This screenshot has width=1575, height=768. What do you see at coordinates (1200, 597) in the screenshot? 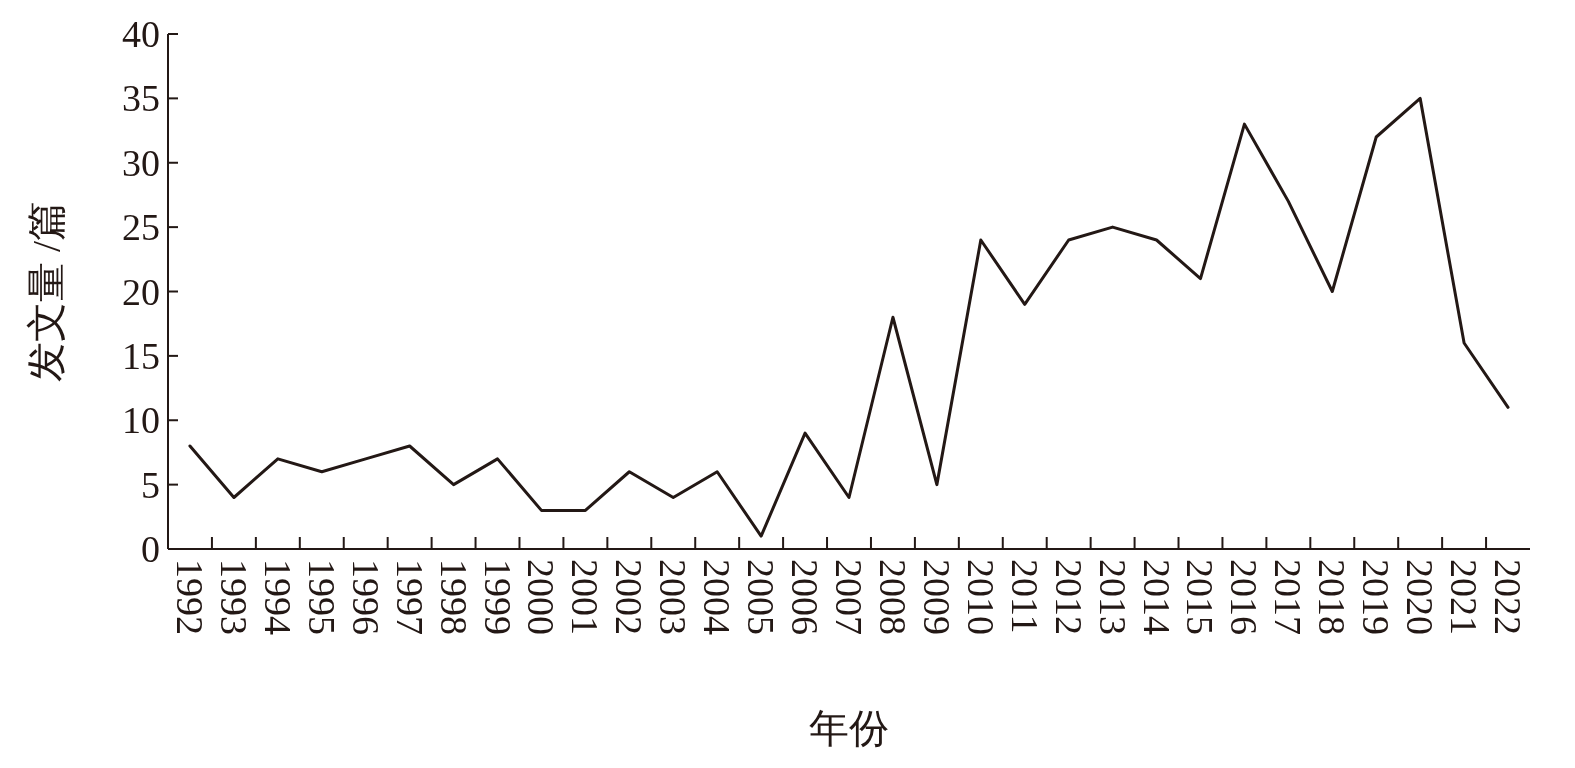
I see `x-tick-label: 2015` at bounding box center [1200, 597].